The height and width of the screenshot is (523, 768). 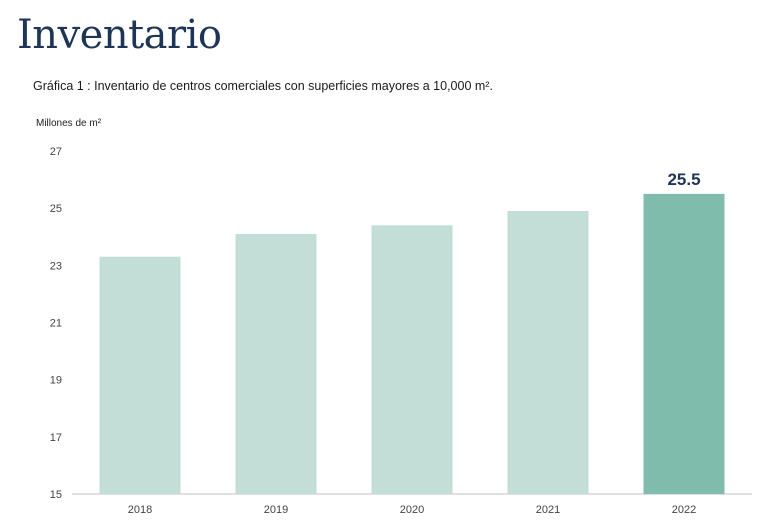 What do you see at coordinates (56, 438) in the screenshot?
I see `y-tick-label: 17` at bounding box center [56, 438].